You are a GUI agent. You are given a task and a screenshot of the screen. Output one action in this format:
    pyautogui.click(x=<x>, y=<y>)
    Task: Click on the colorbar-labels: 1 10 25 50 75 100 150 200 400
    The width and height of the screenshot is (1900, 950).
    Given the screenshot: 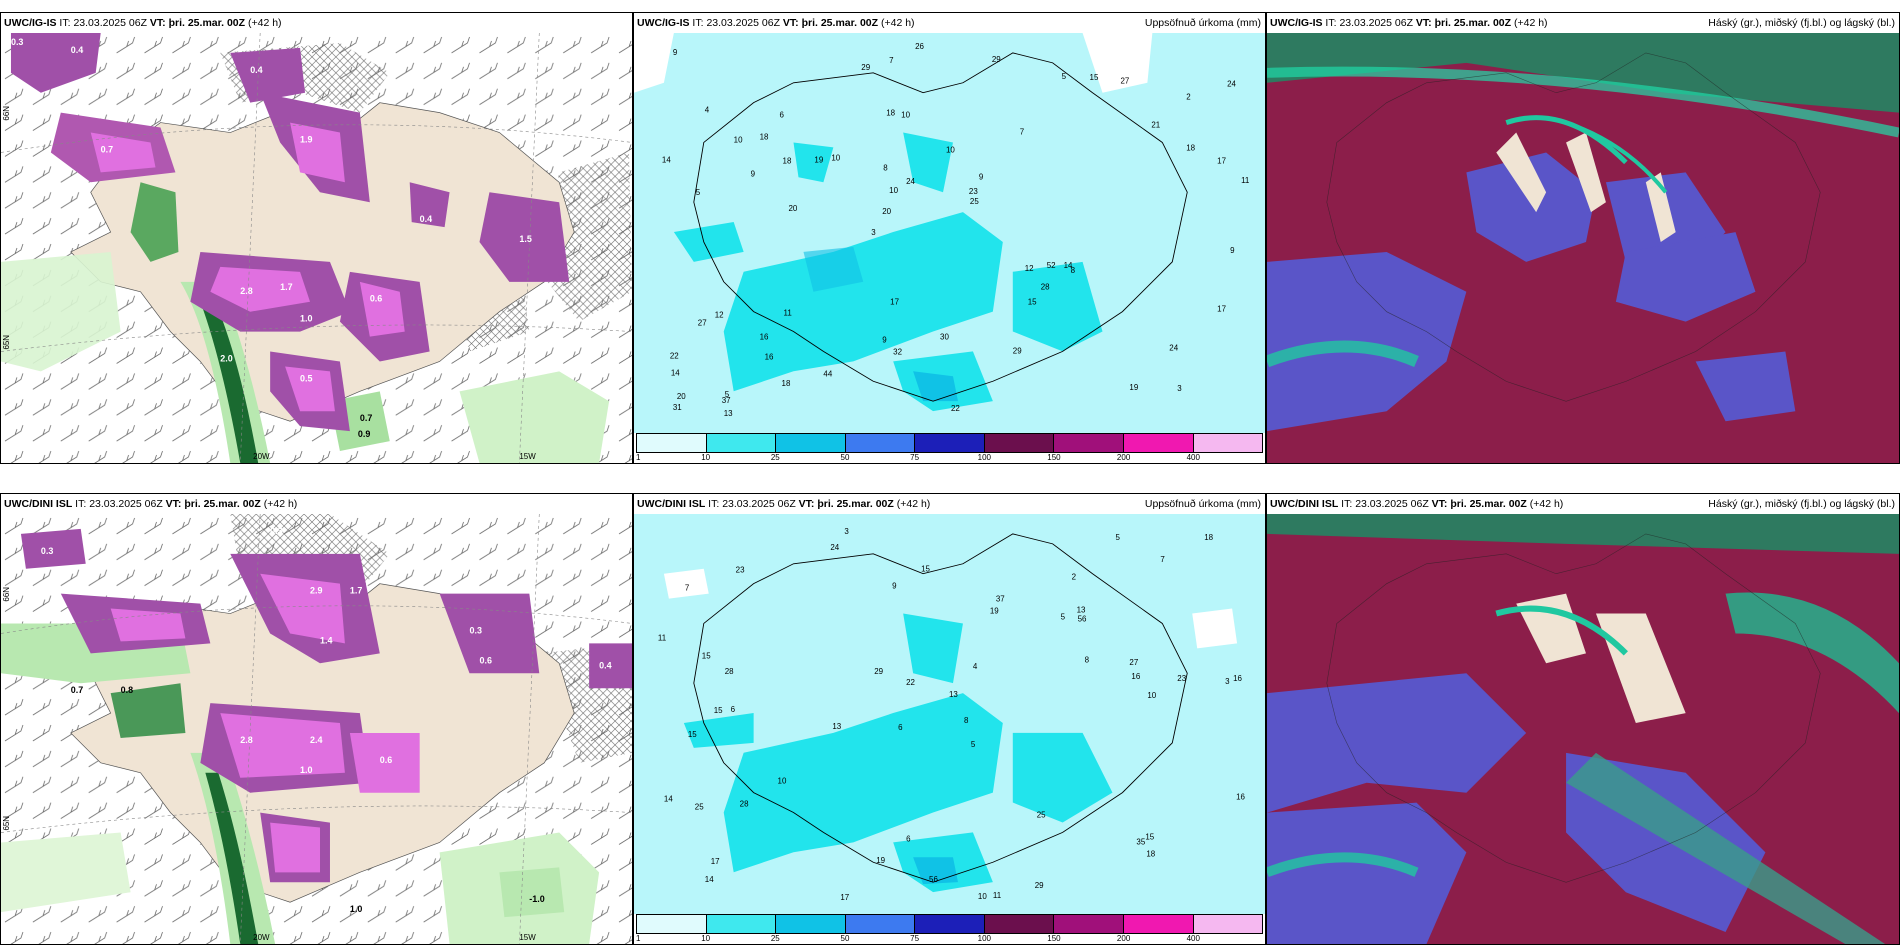 What is the action you would take?
    pyautogui.click(x=949, y=458)
    